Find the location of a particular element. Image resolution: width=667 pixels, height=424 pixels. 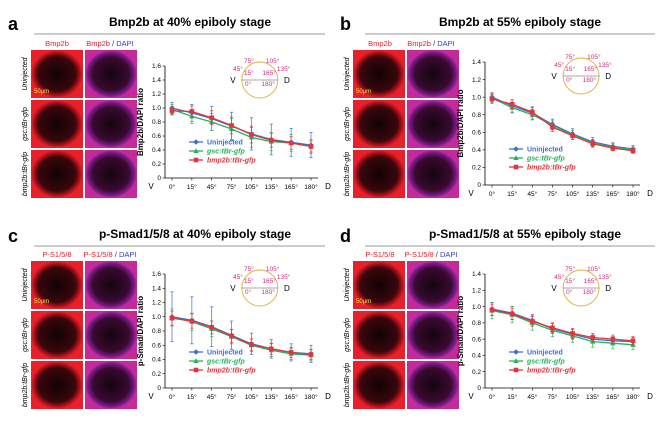

row-label: gsc:tBr-gfp is located at coordinates (347, 335).